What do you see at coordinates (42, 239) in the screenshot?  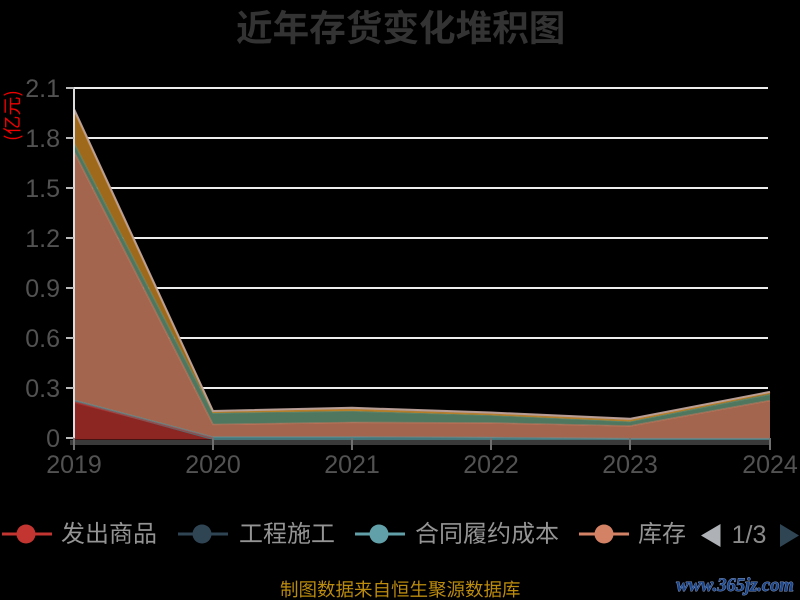 I see `svg-text: 1.2` at bounding box center [42, 239].